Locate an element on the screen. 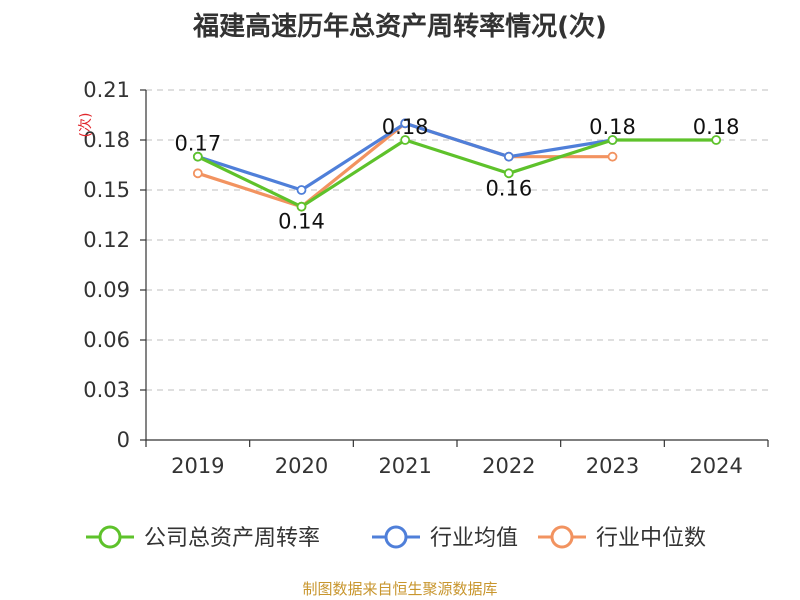 This screenshot has width=800, height=600. y-tick-label: 0.09 is located at coordinates (106, 290).